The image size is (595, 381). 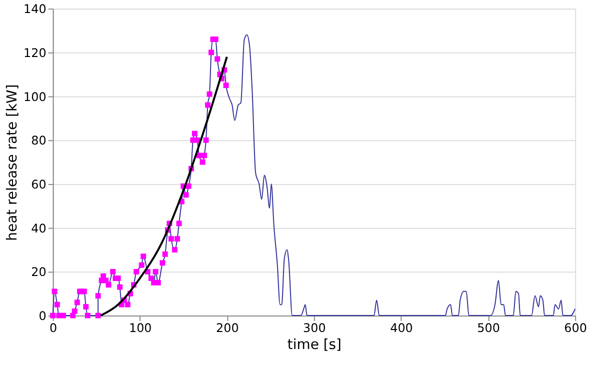 I want to click on x-tick-label: 400, so click(x=401, y=327).